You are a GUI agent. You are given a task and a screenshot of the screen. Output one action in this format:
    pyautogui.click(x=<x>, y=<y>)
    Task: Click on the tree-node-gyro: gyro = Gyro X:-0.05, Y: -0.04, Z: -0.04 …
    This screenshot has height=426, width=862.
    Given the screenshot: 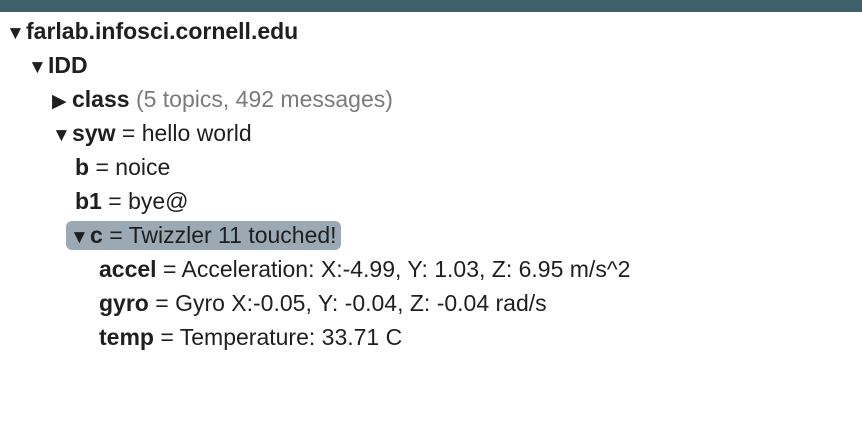 What is the action you would take?
    pyautogui.click(x=323, y=303)
    